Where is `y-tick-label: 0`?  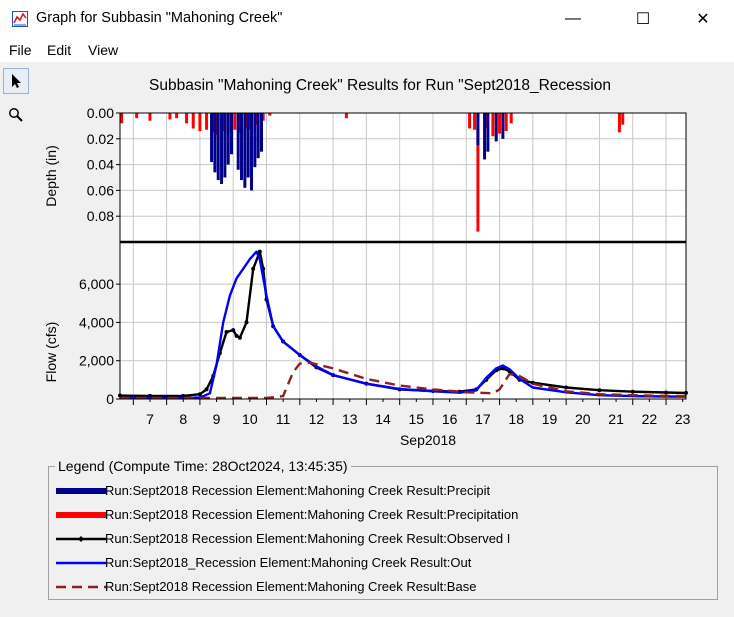
y-tick-label: 0 is located at coordinates (110, 399).